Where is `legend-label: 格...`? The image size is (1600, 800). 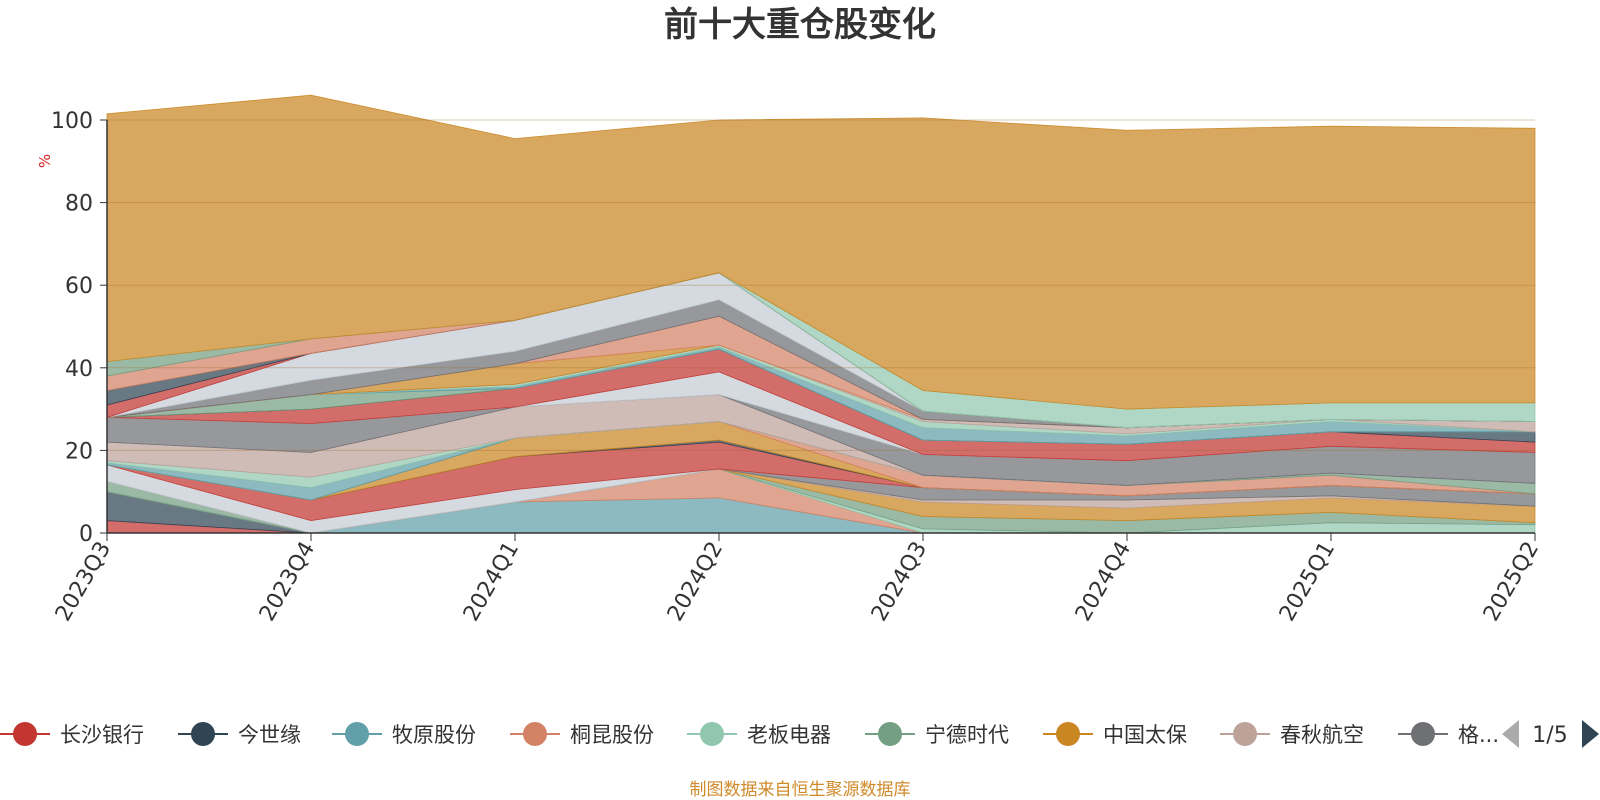 legend-label: 格... is located at coordinates (1478, 735).